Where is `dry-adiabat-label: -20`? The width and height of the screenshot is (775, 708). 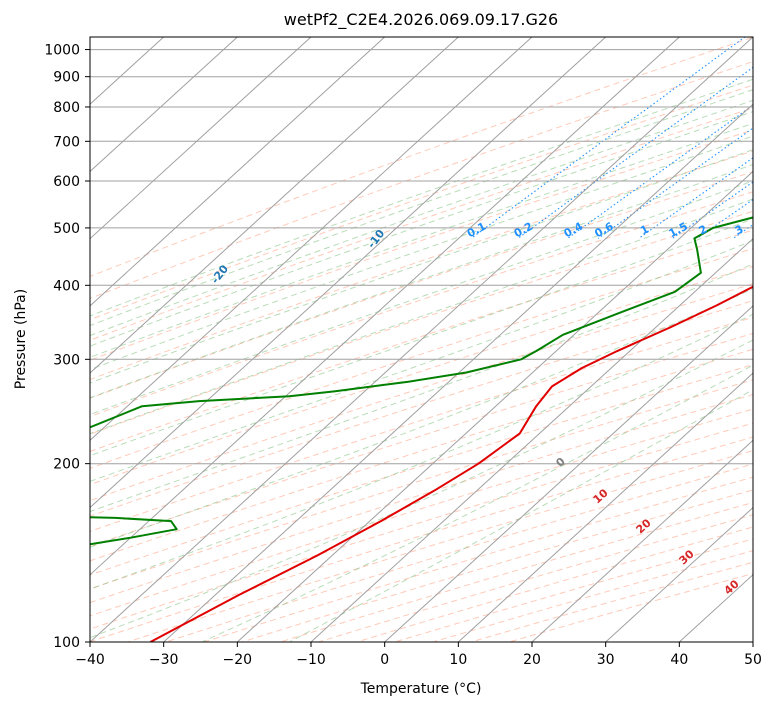
dry-adiabat-label: -20 is located at coordinates (220, 274).